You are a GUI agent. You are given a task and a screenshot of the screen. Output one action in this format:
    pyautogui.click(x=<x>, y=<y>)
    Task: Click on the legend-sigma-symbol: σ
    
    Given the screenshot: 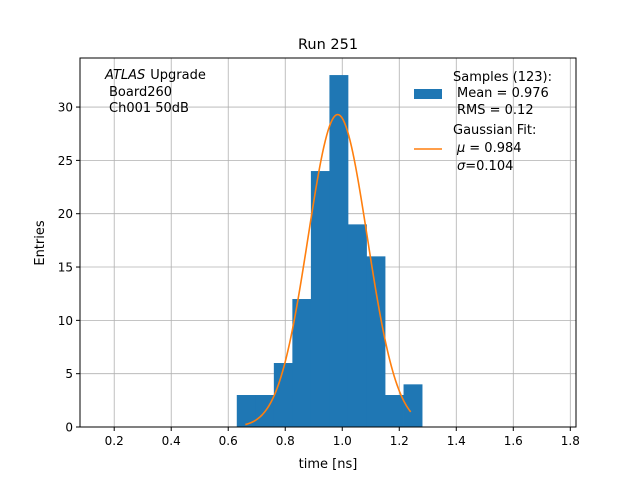 What is the action you would take?
    pyautogui.click(x=461, y=166)
    